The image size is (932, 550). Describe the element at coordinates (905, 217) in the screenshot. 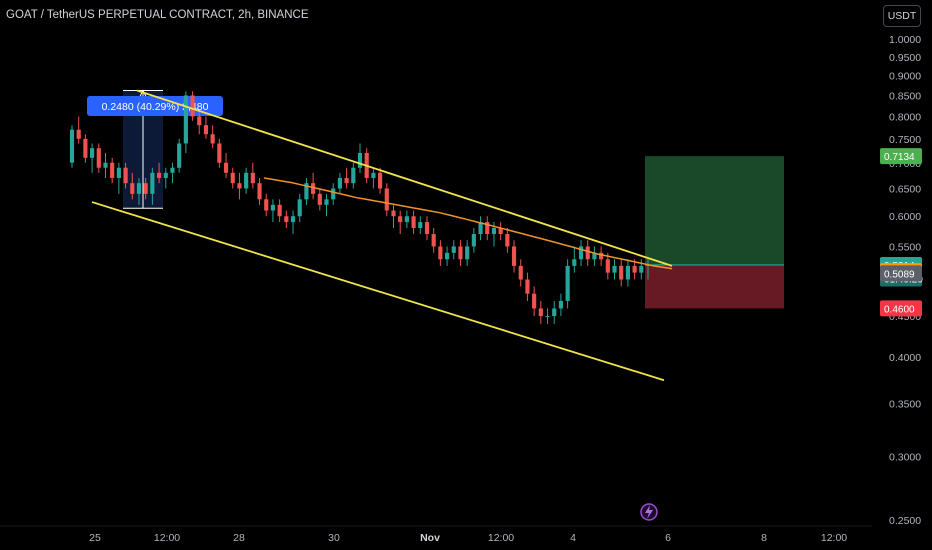

I see `y-tick-label: 0.6000` at that location.